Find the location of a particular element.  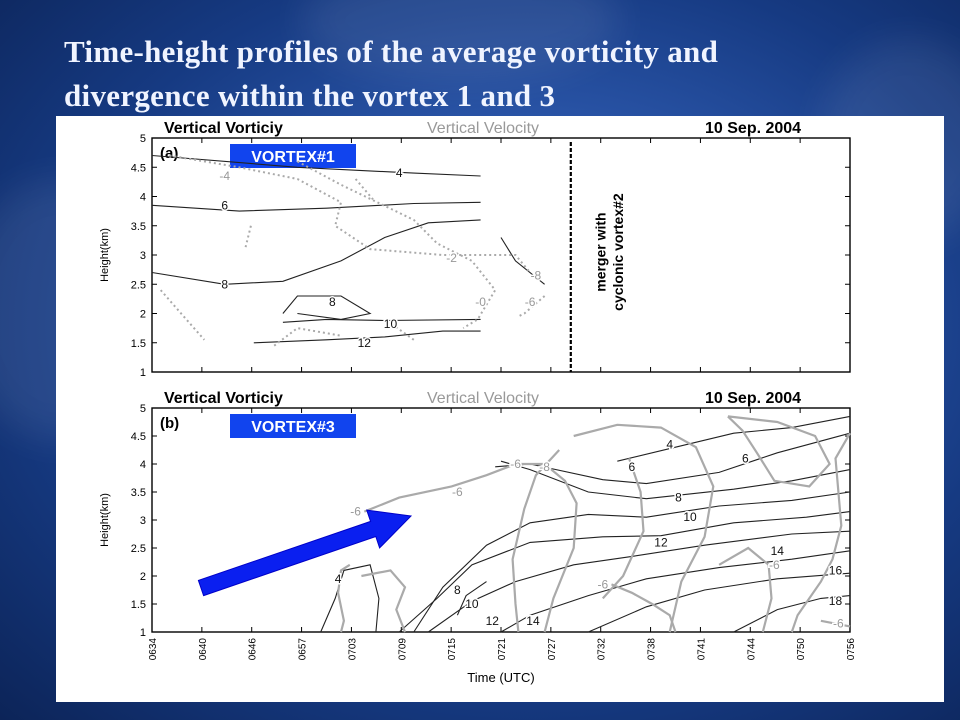

panel-label: (b) is located at coordinates (169, 423).